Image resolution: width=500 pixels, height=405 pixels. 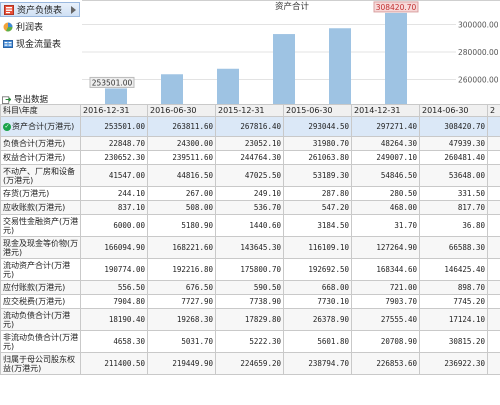 I want to click on row-label: 交易性金融资产(万港元), so click(x=40, y=225).